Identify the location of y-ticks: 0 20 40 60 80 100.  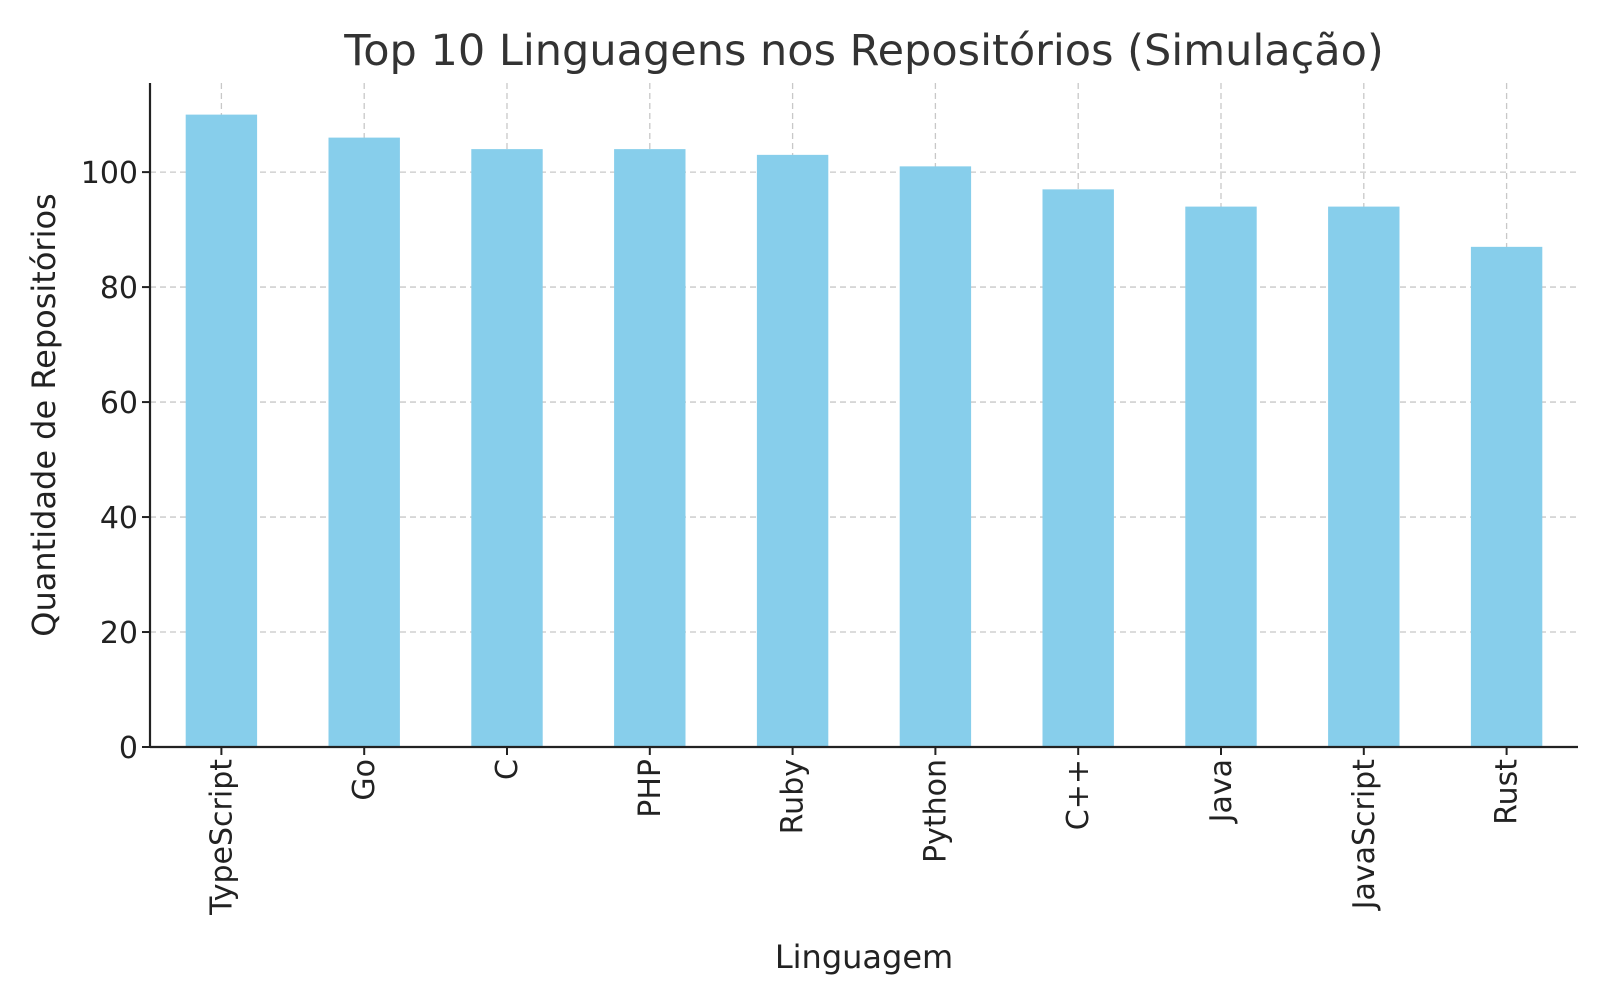
(115, 461).